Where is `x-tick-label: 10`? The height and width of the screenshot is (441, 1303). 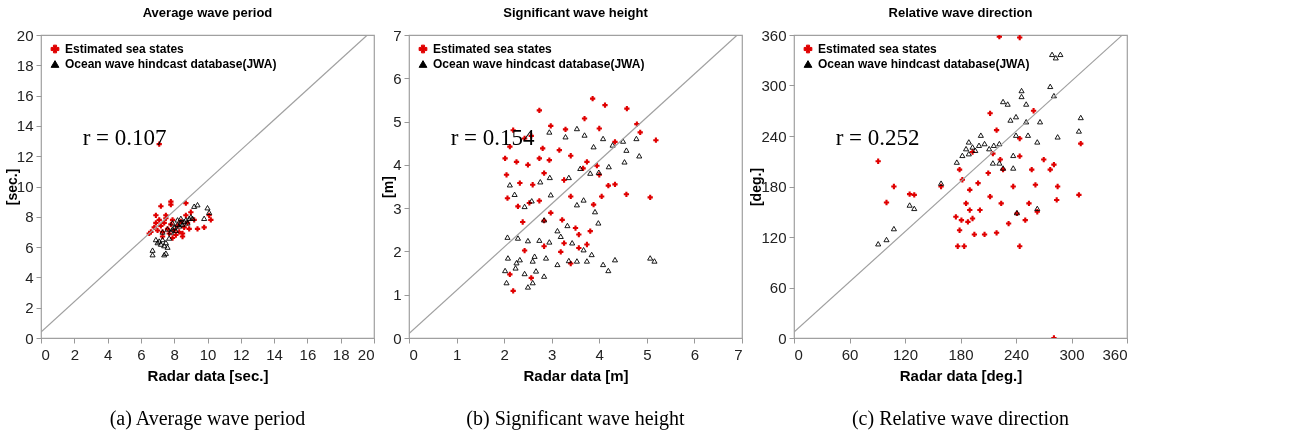 x-tick-label: 10 is located at coordinates (208, 354).